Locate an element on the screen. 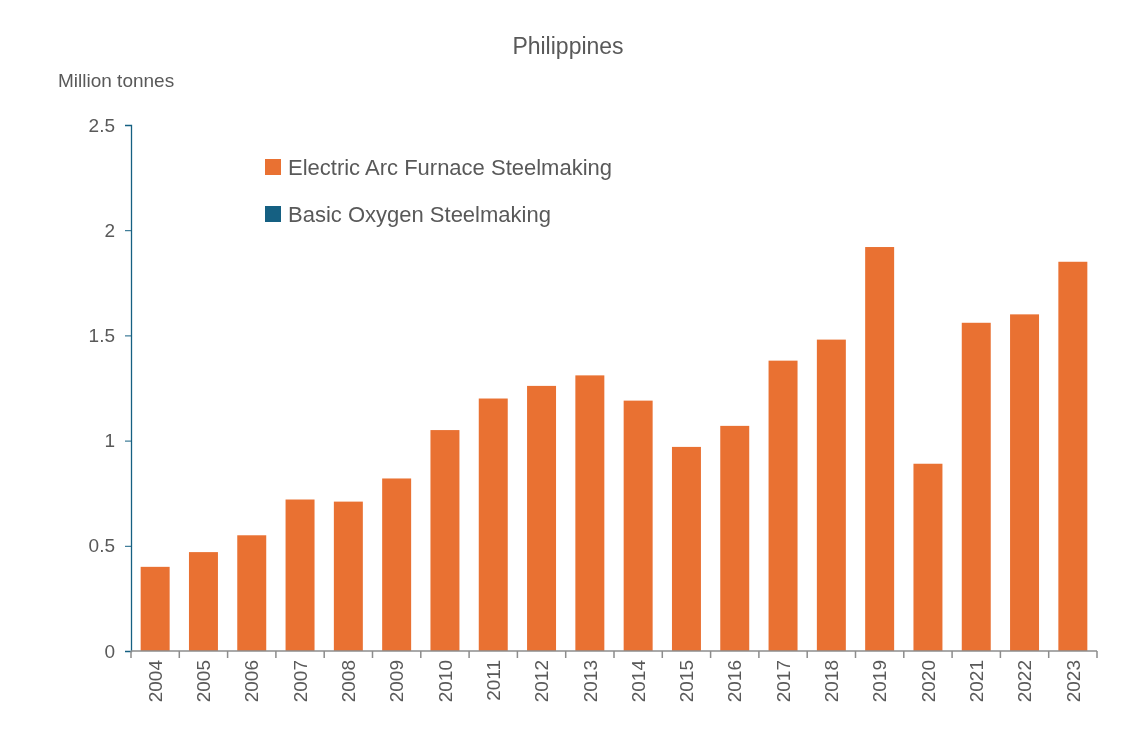 The width and height of the screenshot is (1129, 755). y-tick-label: 2 is located at coordinates (109, 230).